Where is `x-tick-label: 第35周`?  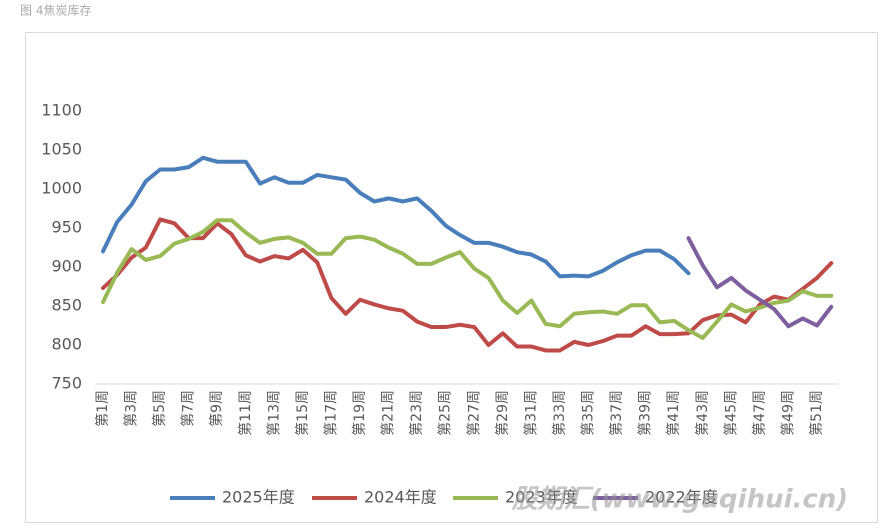
x-tick-label: 第35周 is located at coordinates (588, 413).